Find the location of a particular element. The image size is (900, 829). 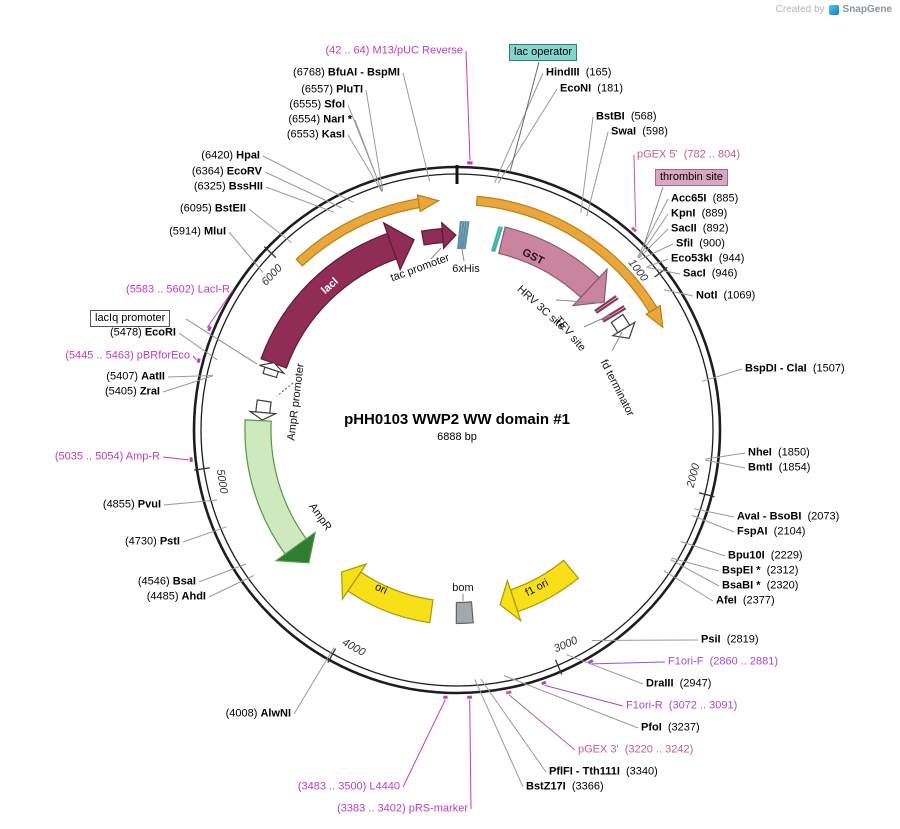

feature-label-tac-promoter: tac promoter is located at coordinates (420, 268).